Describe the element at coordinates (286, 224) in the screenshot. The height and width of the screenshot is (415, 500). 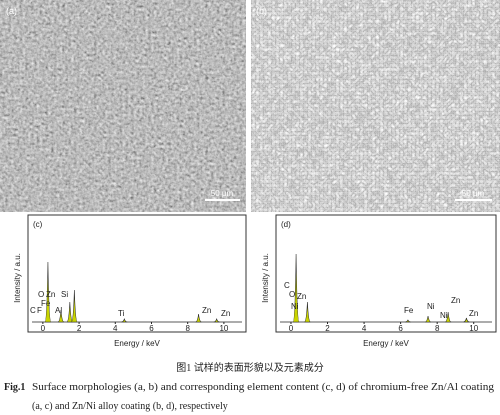
I see `panel-label: (d)` at that location.